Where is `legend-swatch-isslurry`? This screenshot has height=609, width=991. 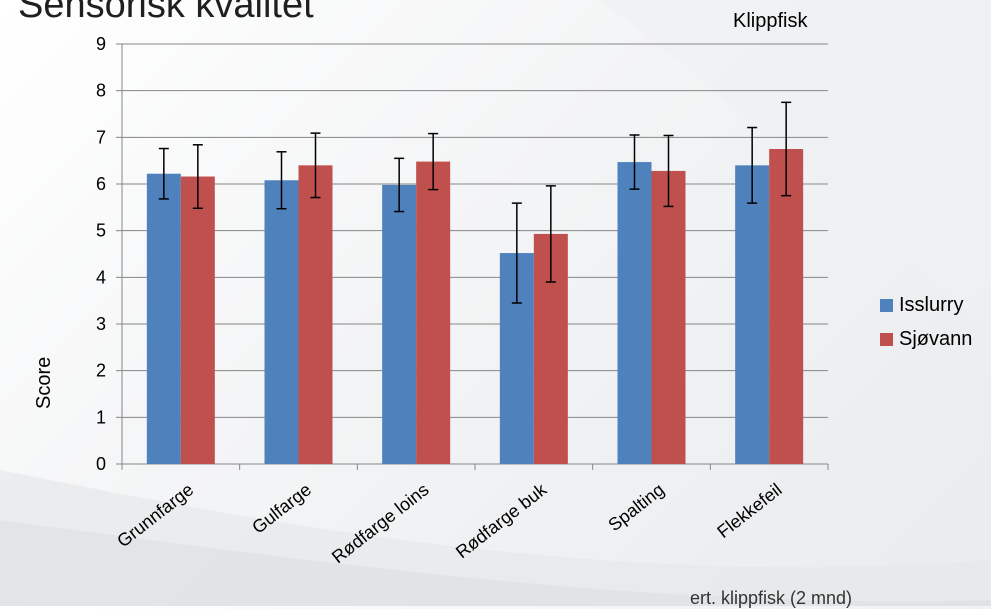 legend-swatch-isslurry is located at coordinates (886, 305).